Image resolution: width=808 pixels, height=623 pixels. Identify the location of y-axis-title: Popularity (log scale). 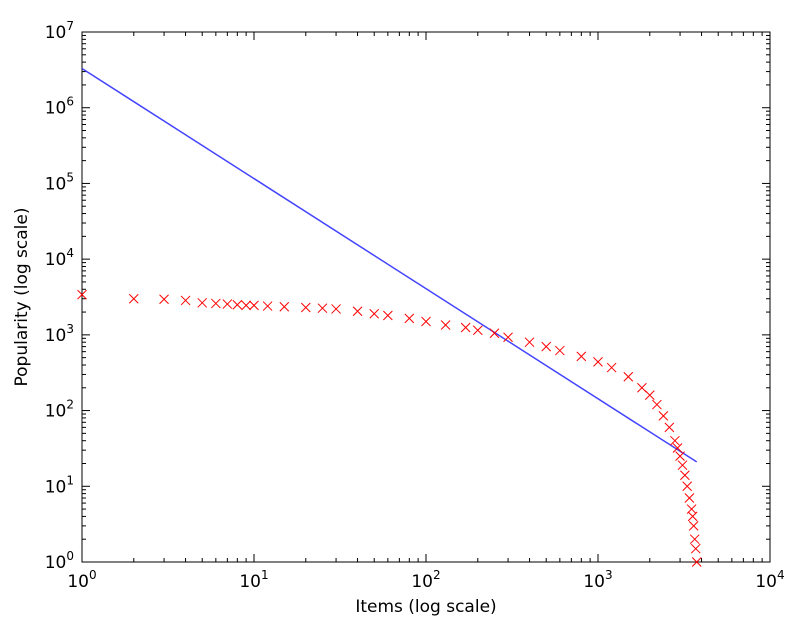
(22, 297).